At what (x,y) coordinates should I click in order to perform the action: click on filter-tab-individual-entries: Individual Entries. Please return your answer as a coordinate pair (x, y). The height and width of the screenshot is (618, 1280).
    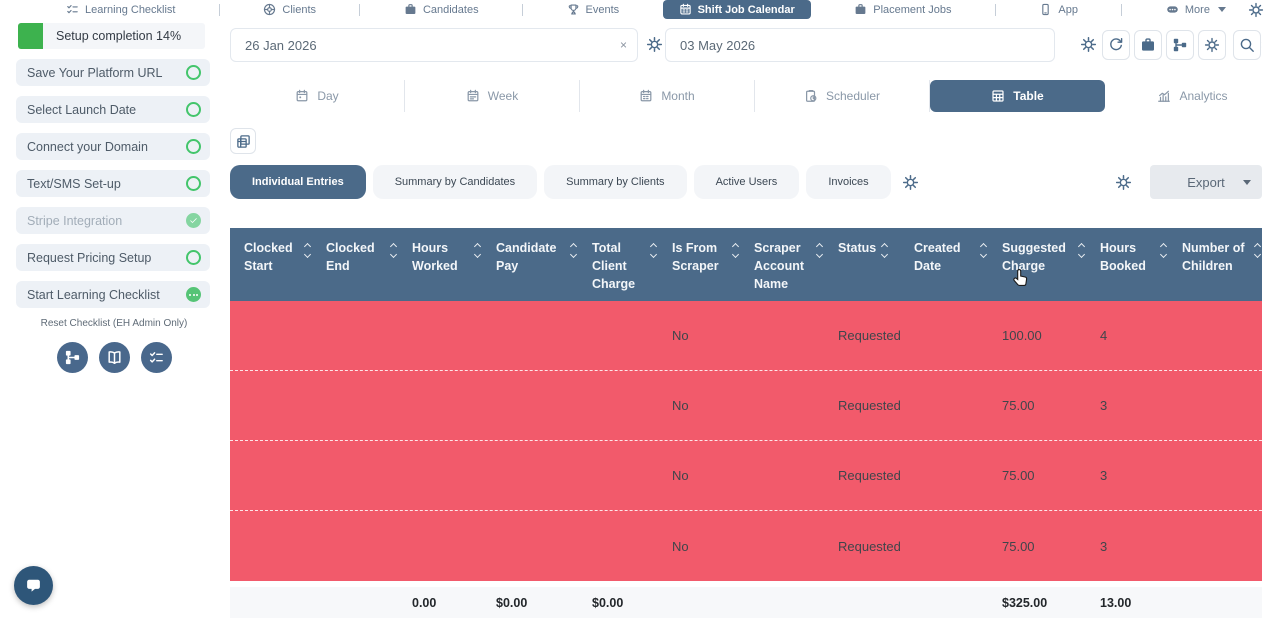
    Looking at the image, I should click on (298, 182).